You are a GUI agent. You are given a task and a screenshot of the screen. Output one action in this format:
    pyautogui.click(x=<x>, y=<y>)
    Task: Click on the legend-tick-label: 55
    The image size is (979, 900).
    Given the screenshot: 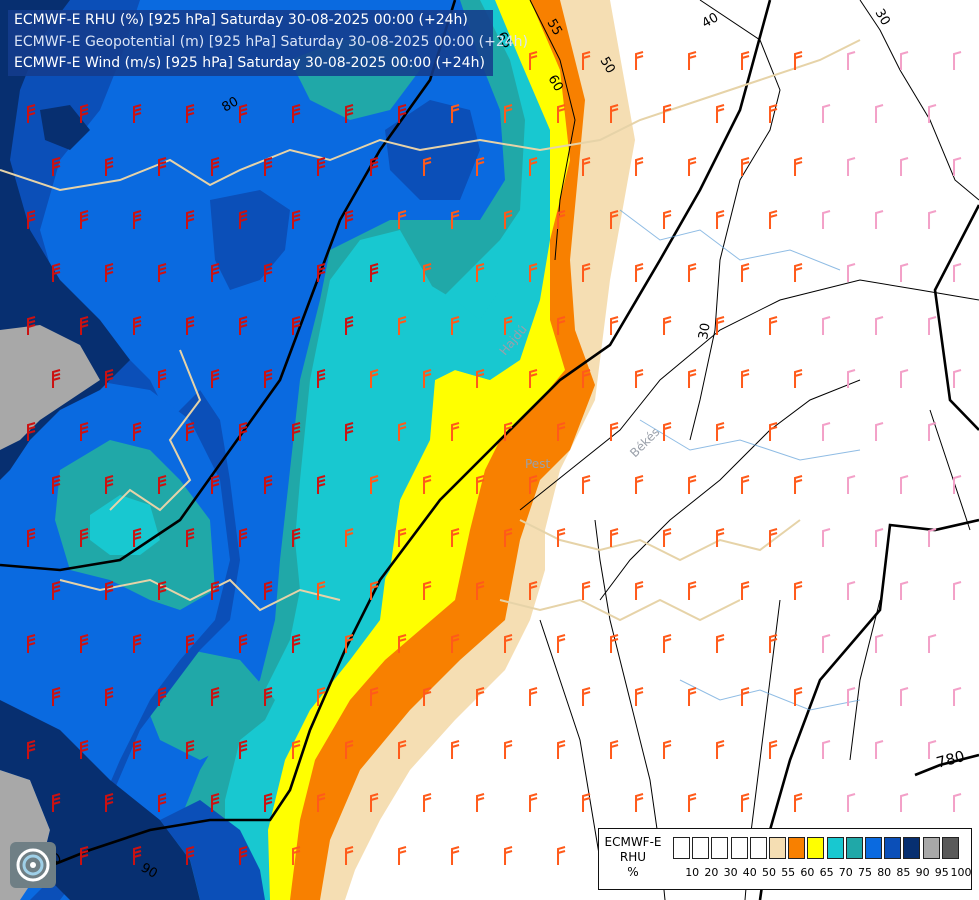 What is the action you would take?
    pyautogui.click(x=788, y=872)
    